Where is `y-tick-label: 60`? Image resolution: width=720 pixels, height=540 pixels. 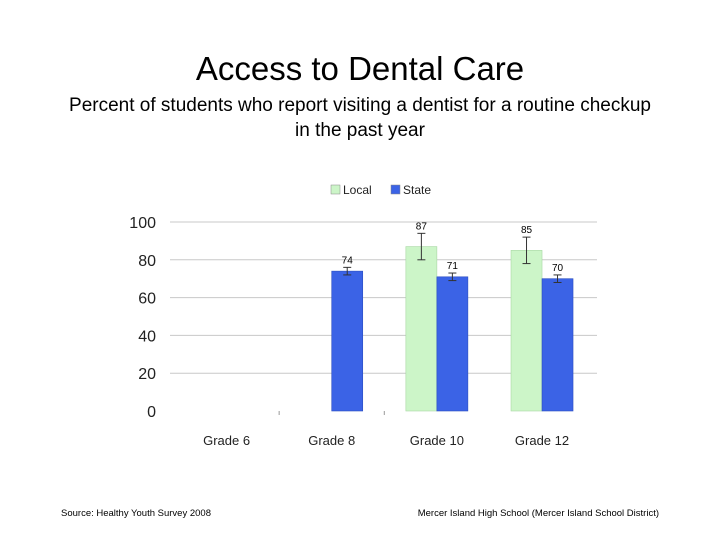 y-tick-label: 60 is located at coordinates (147, 299).